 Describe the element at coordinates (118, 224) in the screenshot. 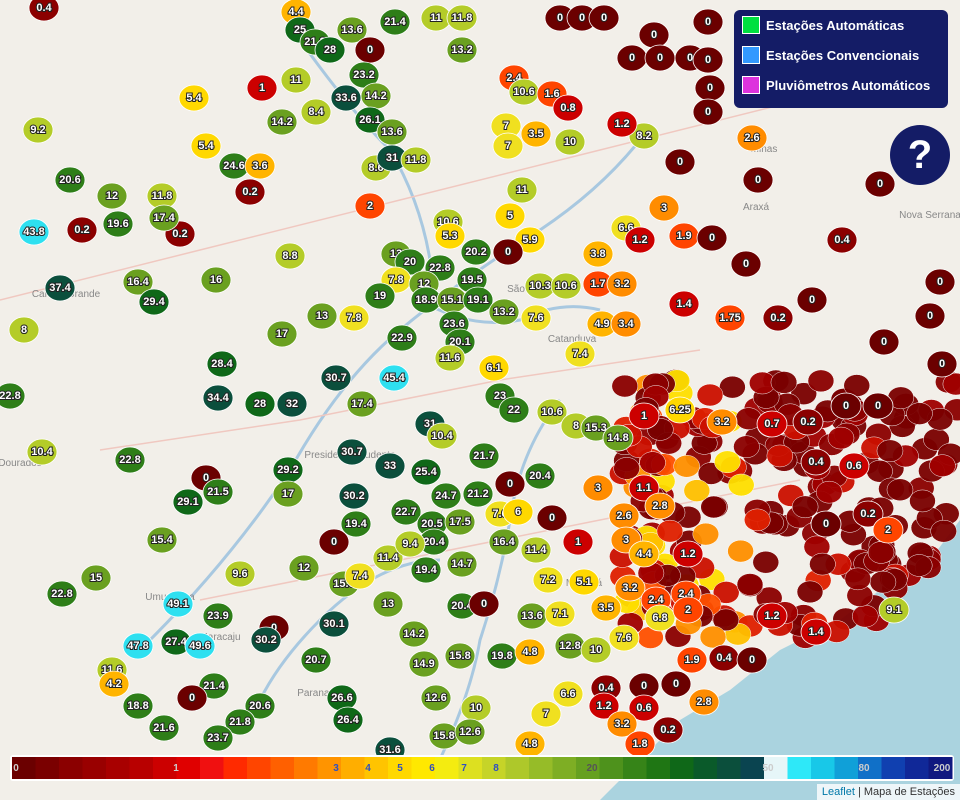

I see `station-marker: 19.6` at that location.